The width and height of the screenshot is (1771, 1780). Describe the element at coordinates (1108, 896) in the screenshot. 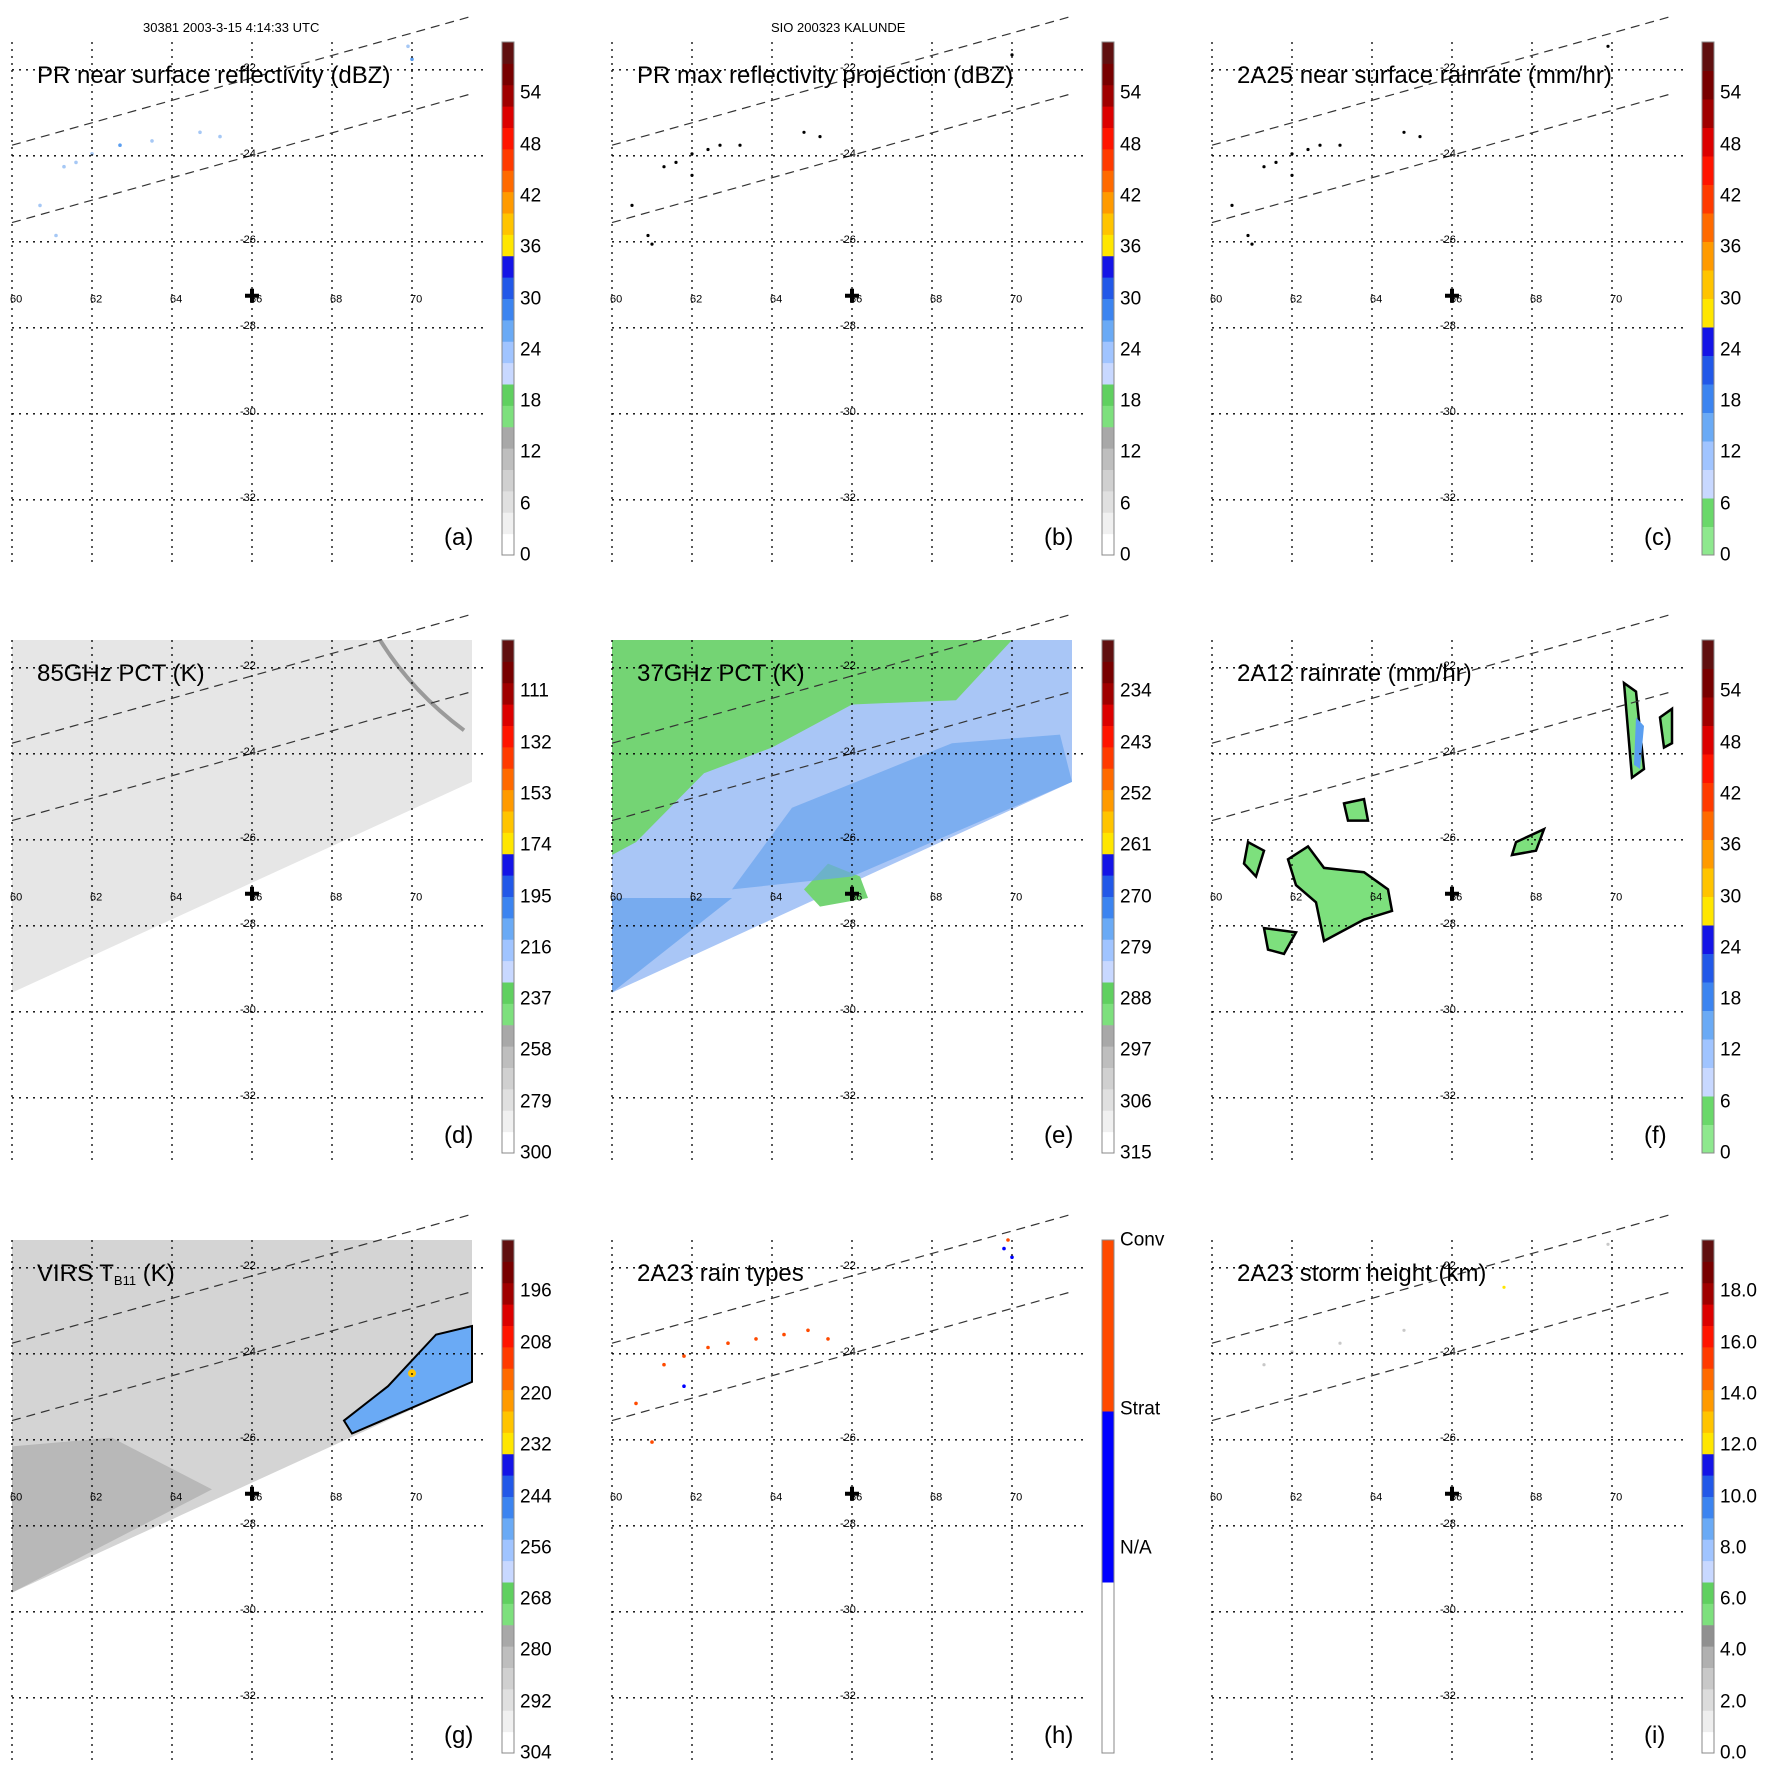

I see `colorbar-frame` at that location.